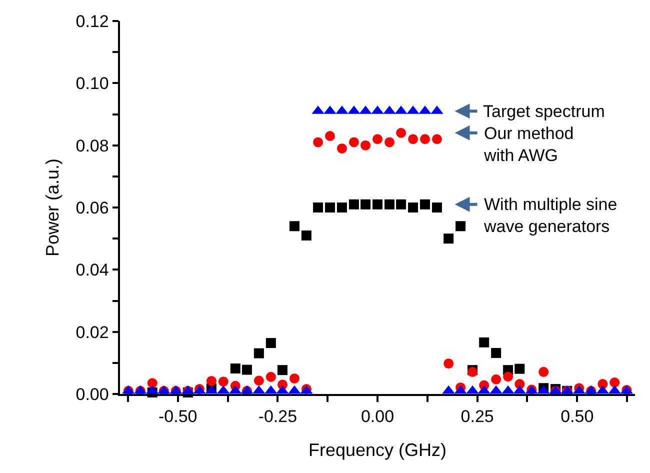 The height and width of the screenshot is (473, 650). Describe the element at coordinates (577, 416) in the screenshot. I see `x-tick-label: 0.50` at that location.